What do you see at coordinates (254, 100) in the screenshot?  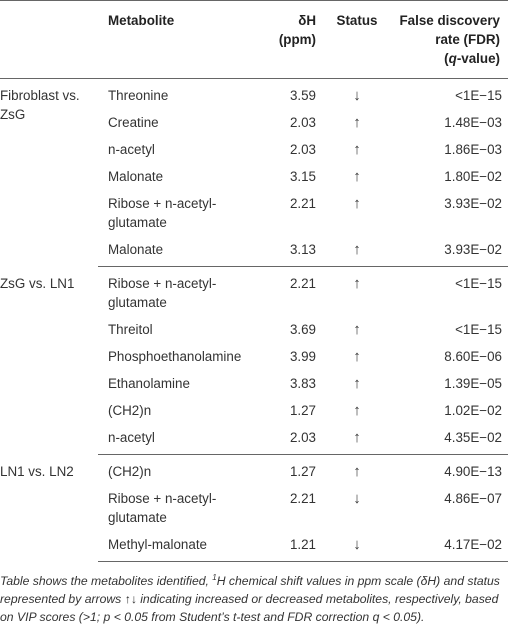 I see `table-row: Fibroblast vs. ZsG Threonine 3.59 ↓ <1E−15` at bounding box center [254, 100].